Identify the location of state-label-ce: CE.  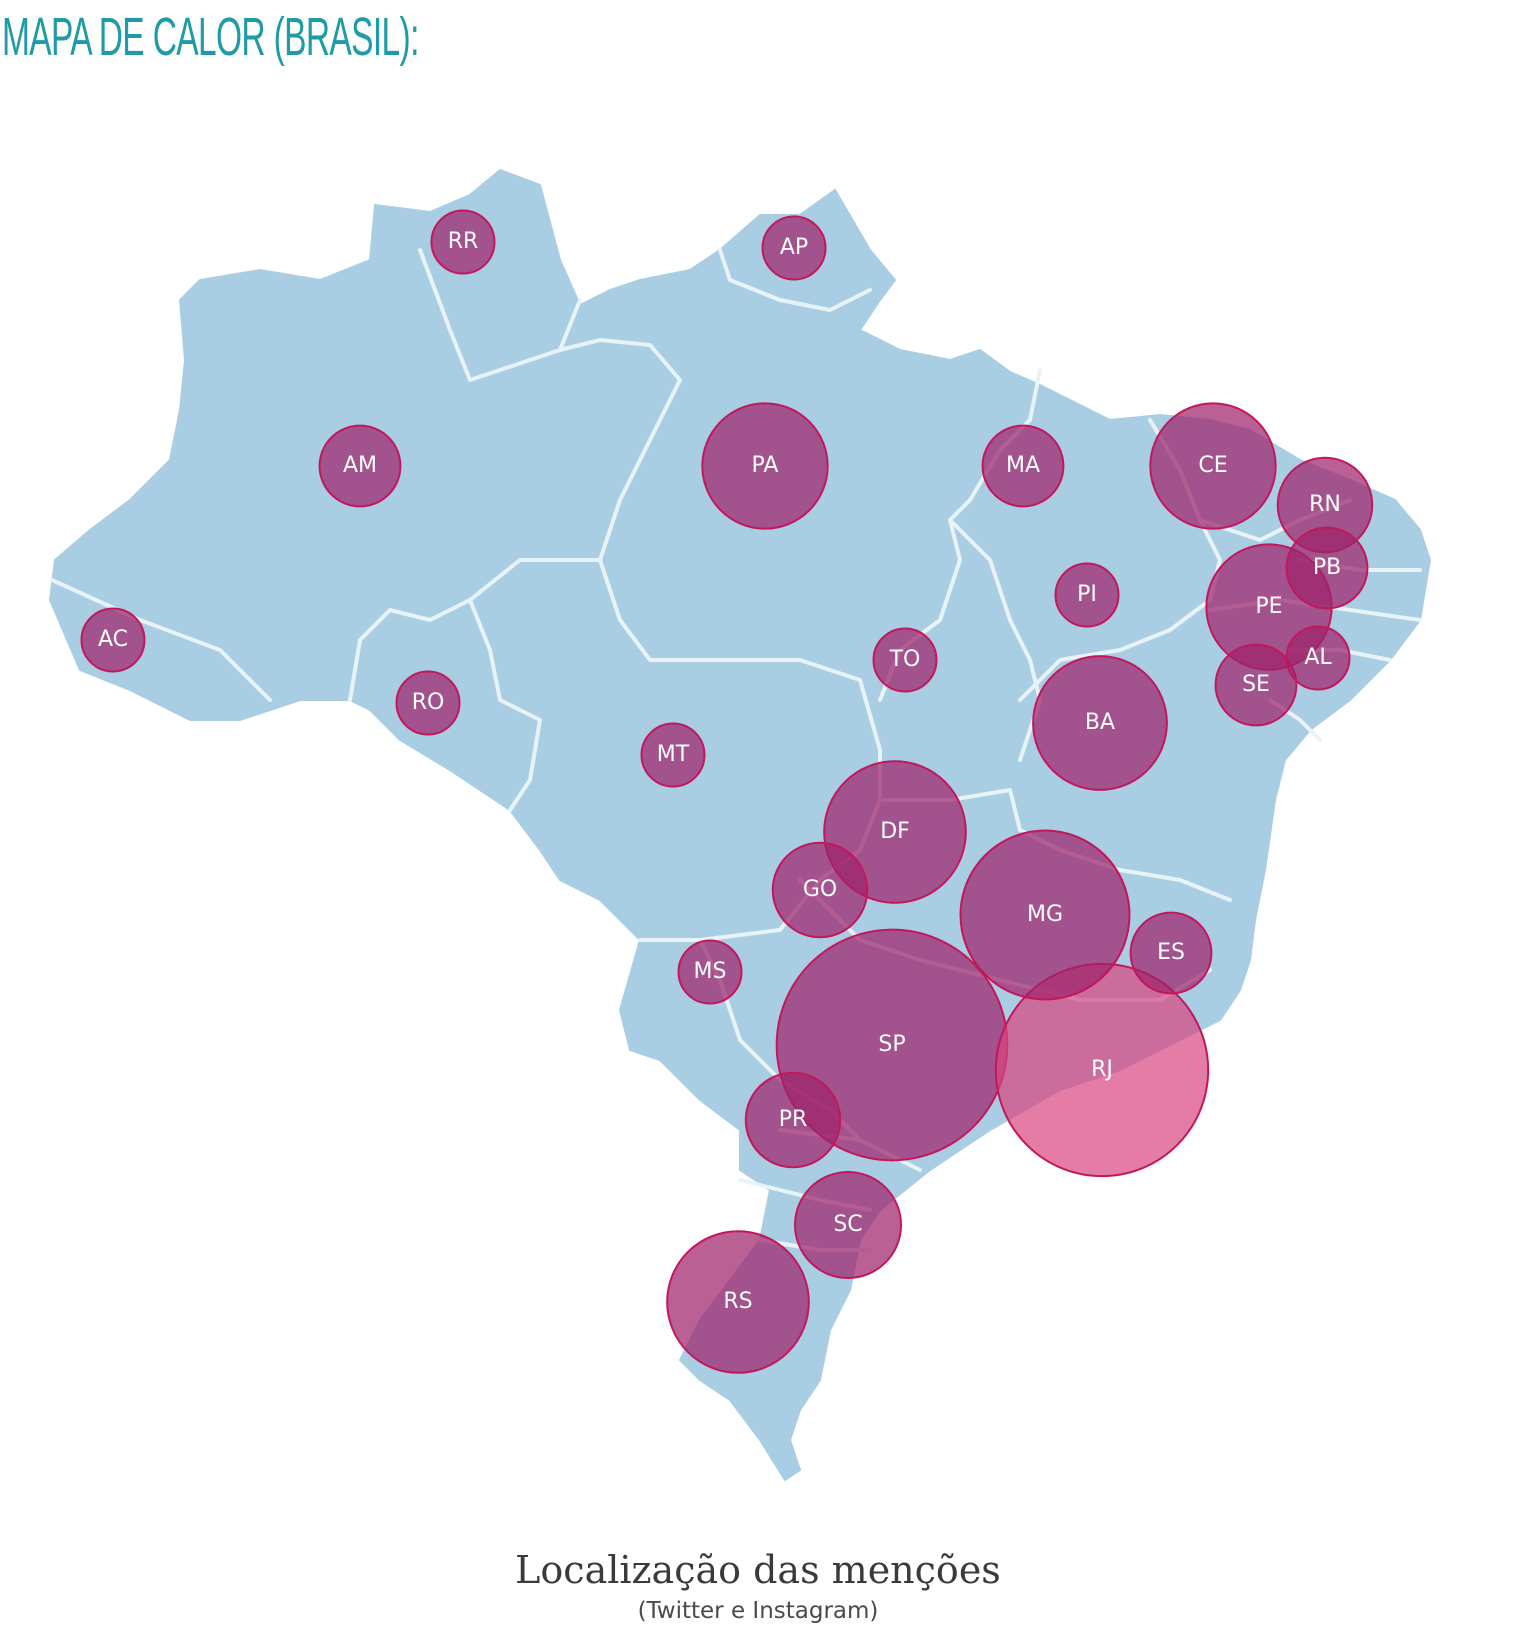
(1212, 465).